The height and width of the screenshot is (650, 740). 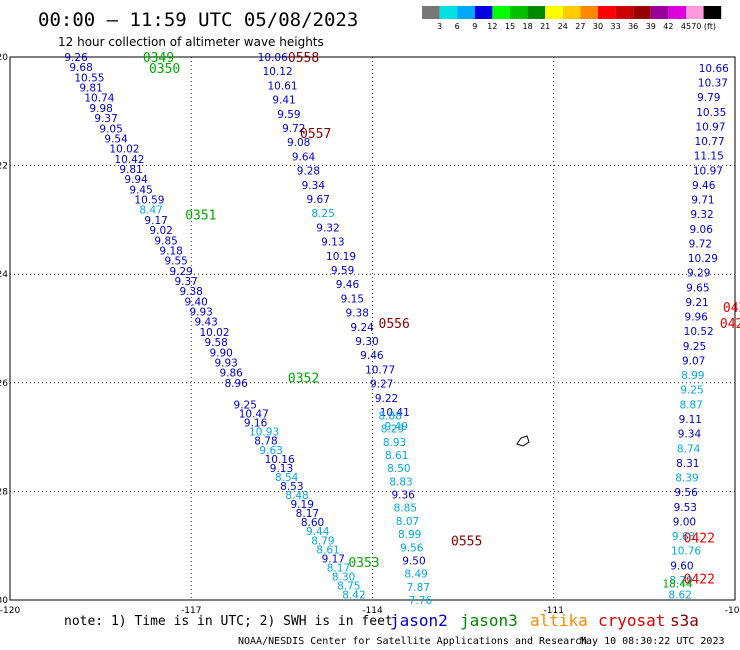 I want to click on pass-time-label: 0352, so click(x=303, y=378).